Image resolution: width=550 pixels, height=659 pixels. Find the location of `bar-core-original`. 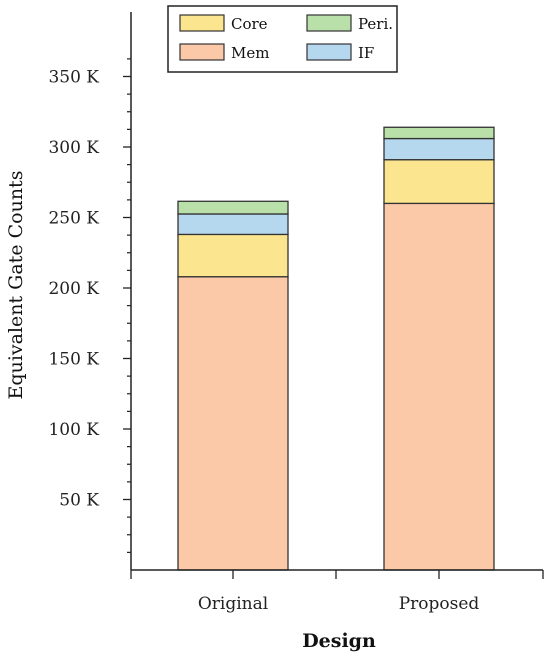

bar-core-original is located at coordinates (233, 255).